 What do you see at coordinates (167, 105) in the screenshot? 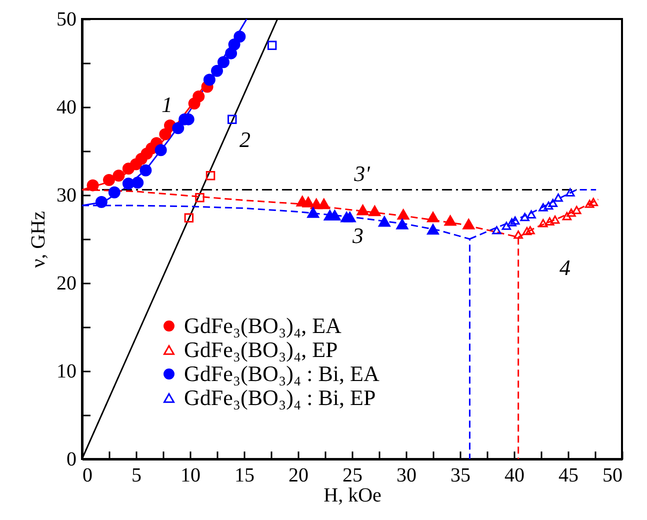
I see `annotation: 1` at bounding box center [167, 105].